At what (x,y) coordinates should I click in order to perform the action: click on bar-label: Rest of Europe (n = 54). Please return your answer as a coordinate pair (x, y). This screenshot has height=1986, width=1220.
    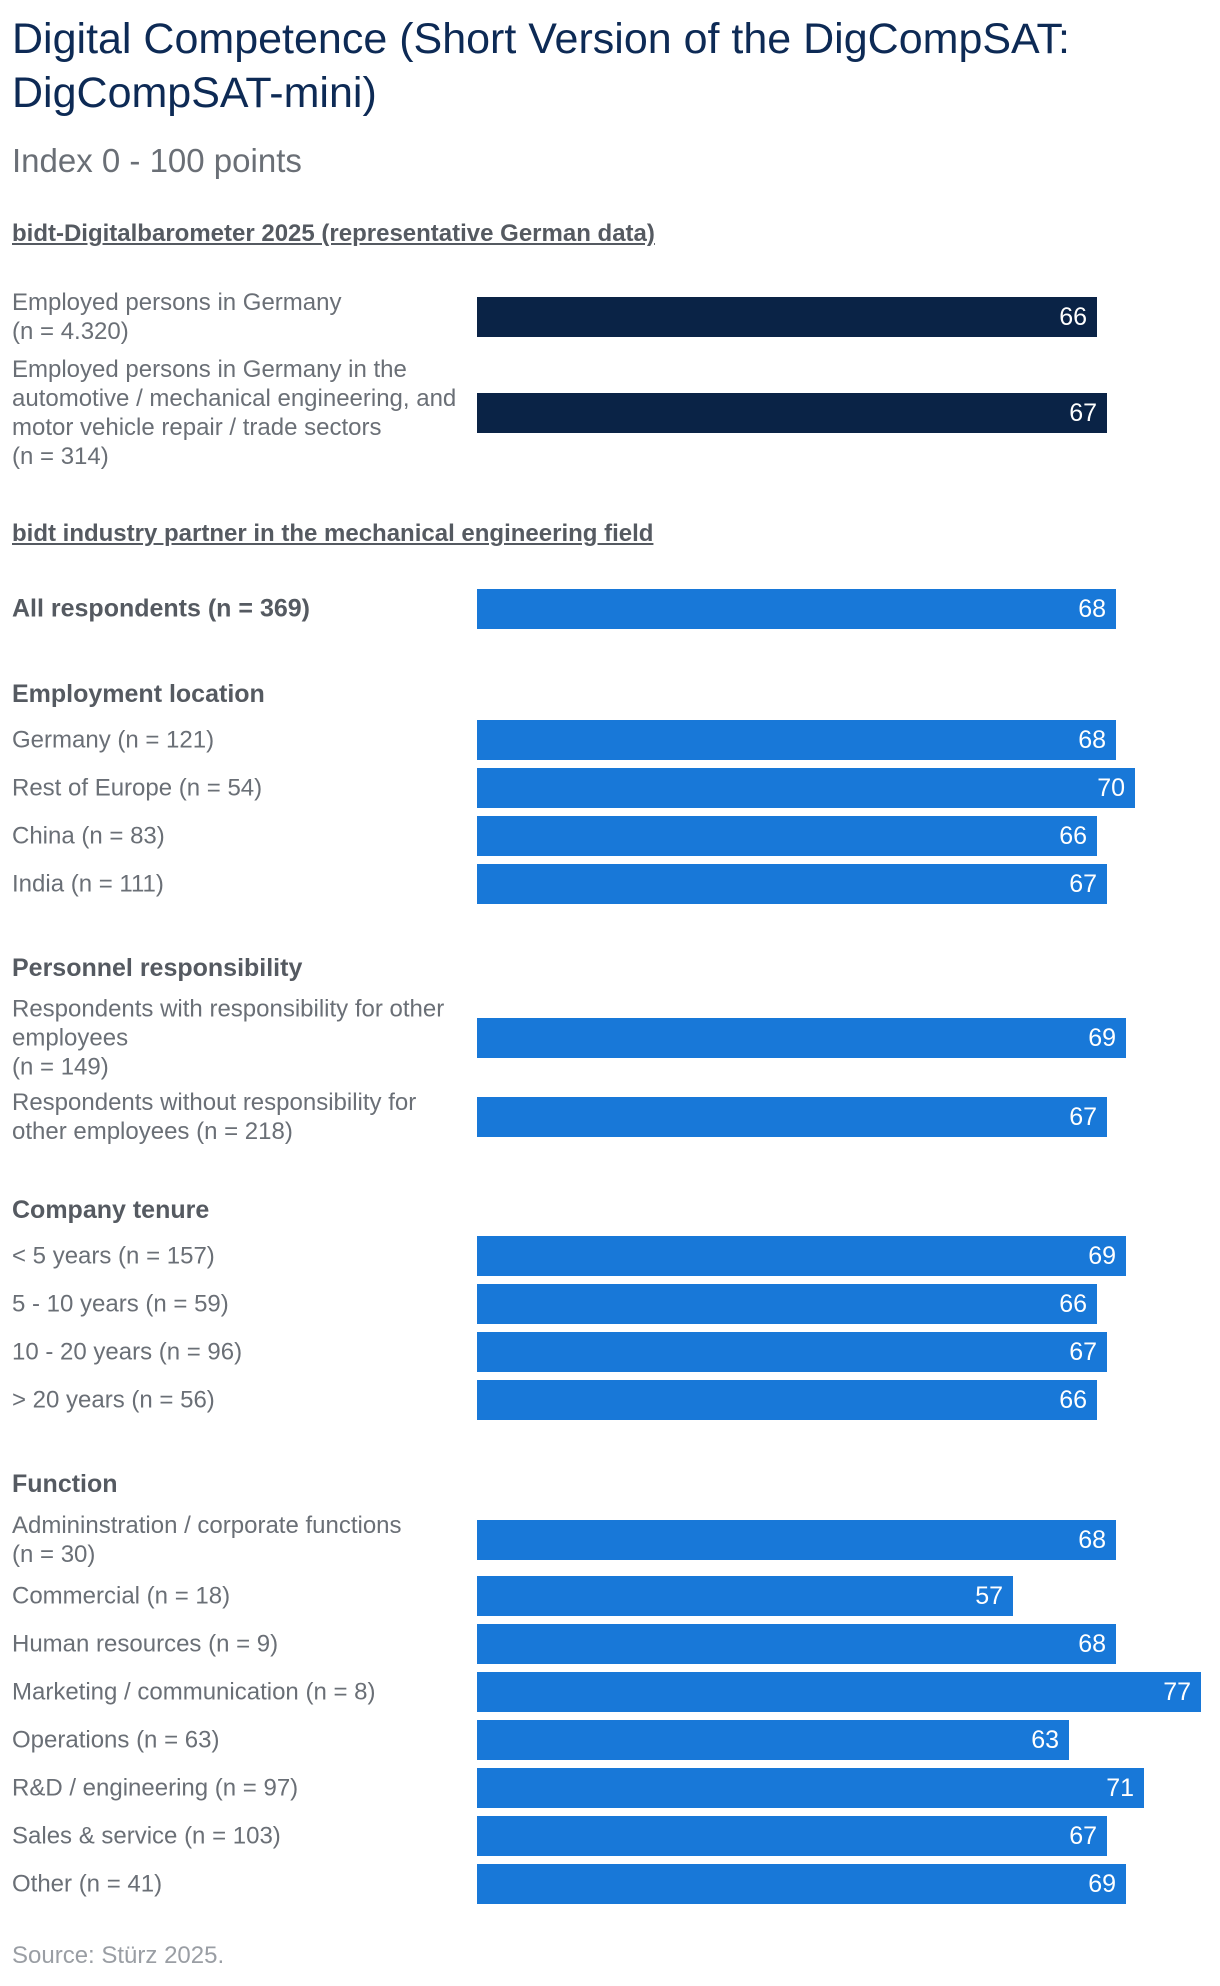
    Looking at the image, I should click on (137, 788).